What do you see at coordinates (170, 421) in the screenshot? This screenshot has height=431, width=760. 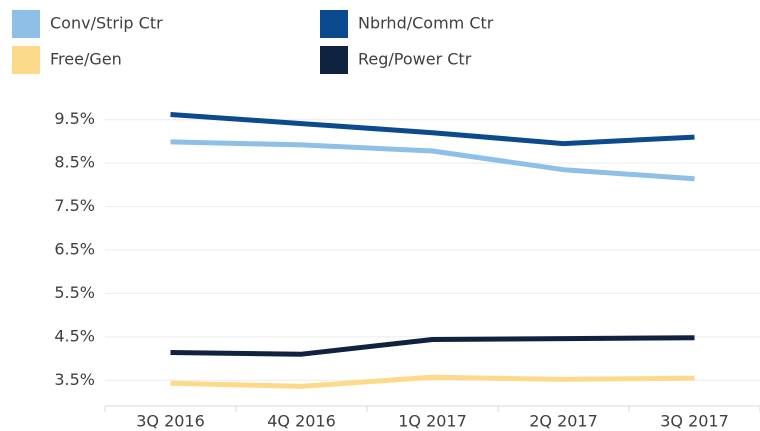 I see `x-tick-label: 3Q 2016` at bounding box center [170, 421].